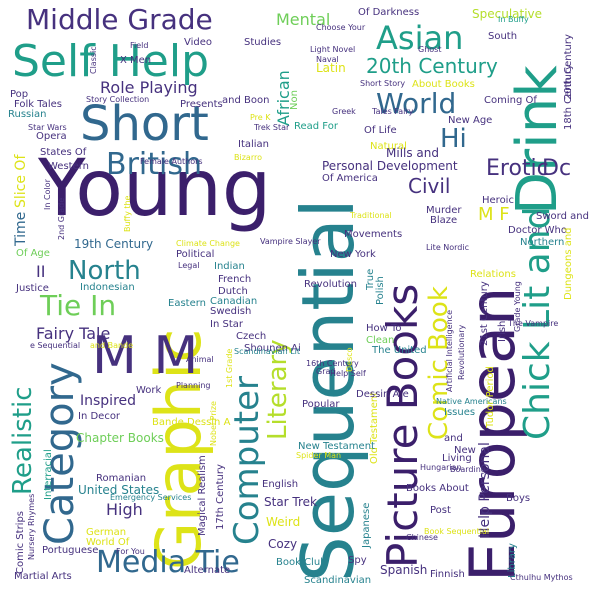 The width and height of the screenshot is (590, 590). Describe the element at coordinates (78, 305) in the screenshot. I see `word: Tie In` at that location.